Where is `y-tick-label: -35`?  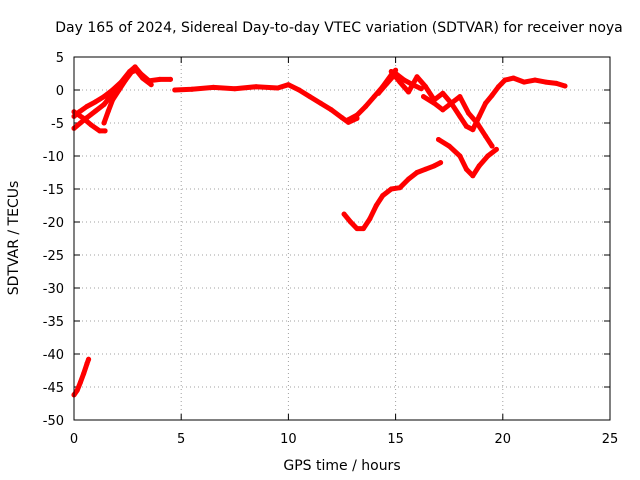 y-tick-label: -35 is located at coordinates (53, 322).